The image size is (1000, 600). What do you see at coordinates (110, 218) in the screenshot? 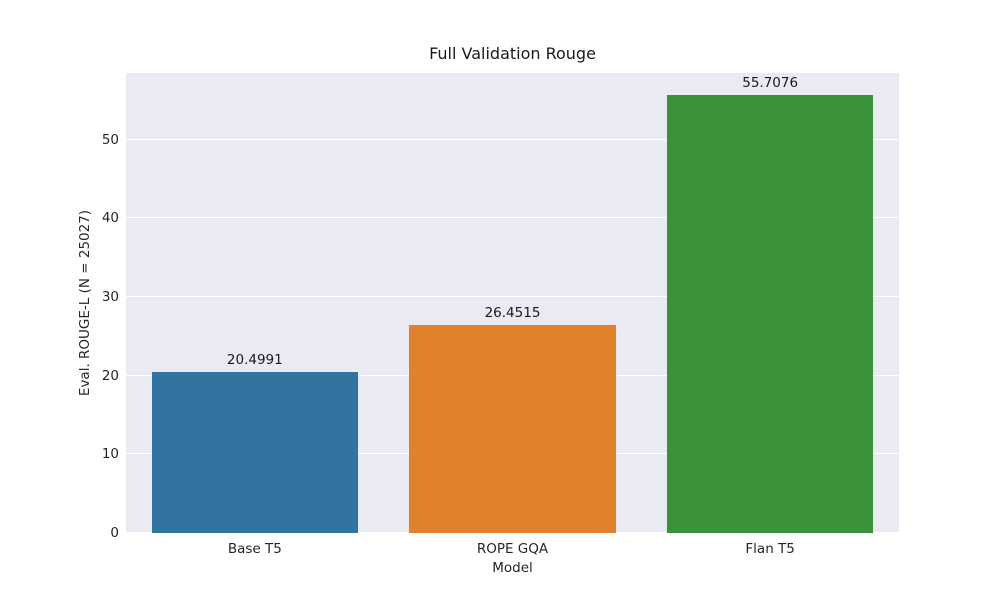
I see `y-tick-label: 40` at bounding box center [110, 218].